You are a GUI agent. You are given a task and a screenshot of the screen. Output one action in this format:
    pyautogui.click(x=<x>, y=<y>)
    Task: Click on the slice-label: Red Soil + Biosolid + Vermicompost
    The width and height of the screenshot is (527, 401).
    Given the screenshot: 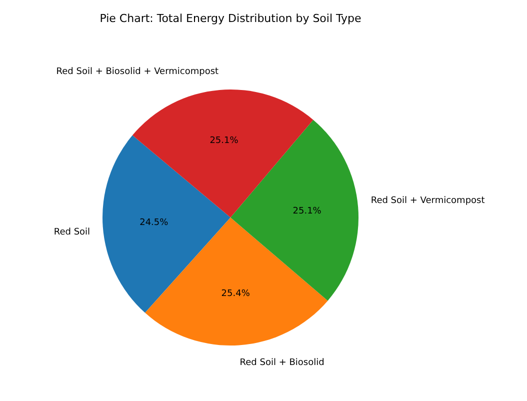 What is the action you would take?
    pyautogui.click(x=138, y=72)
    